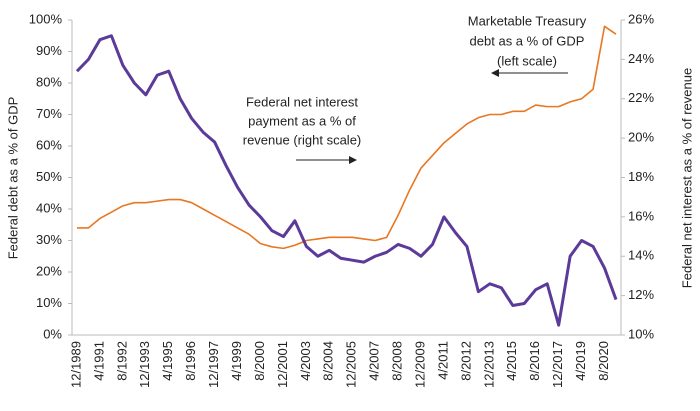  I want to click on y-tick-label: 90%, so click(49, 50).